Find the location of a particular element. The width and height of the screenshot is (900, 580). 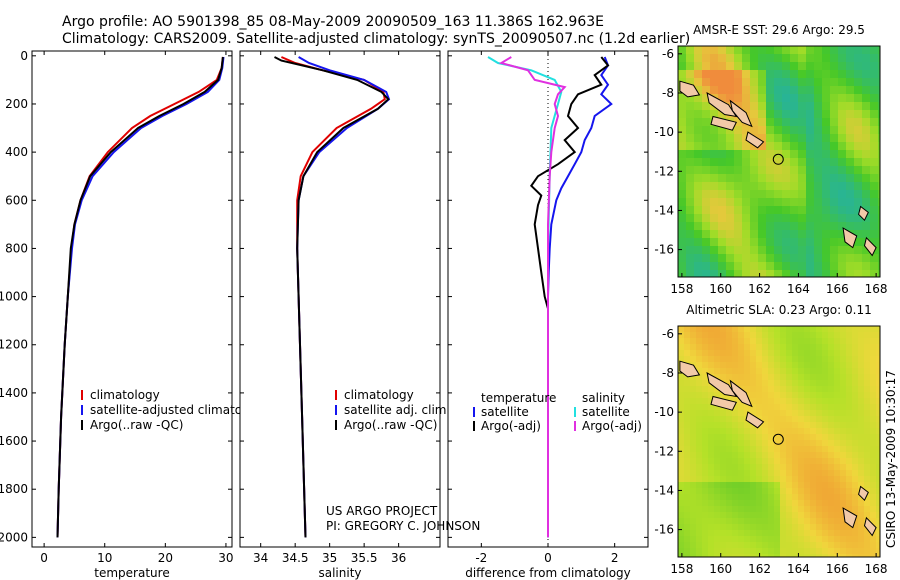

island-outline is located at coordinates (724, 403).